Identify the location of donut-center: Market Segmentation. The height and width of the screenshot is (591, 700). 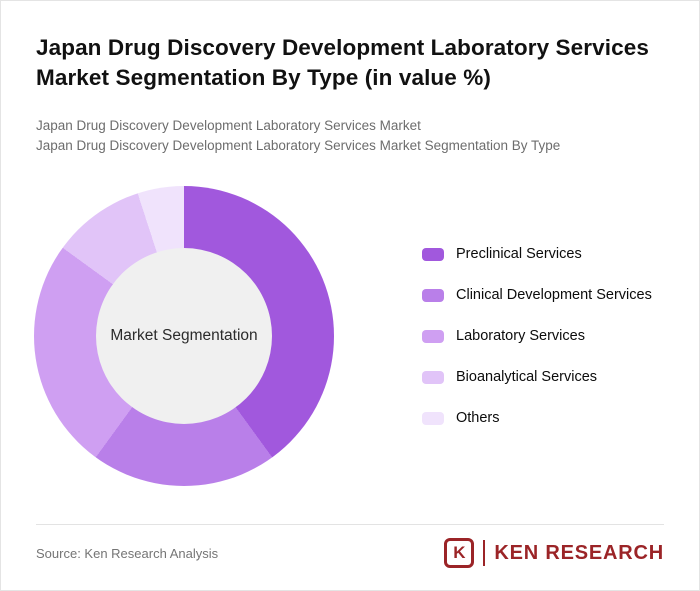
(184, 336).